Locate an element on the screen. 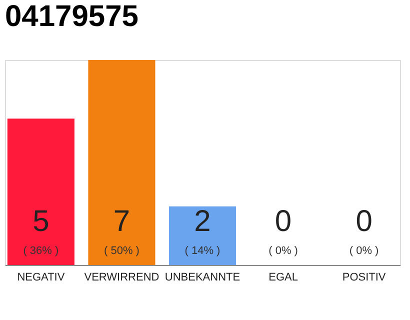 Image resolution: width=410 pixels, height=320 pixels. data-label: 5 is located at coordinates (41, 221).